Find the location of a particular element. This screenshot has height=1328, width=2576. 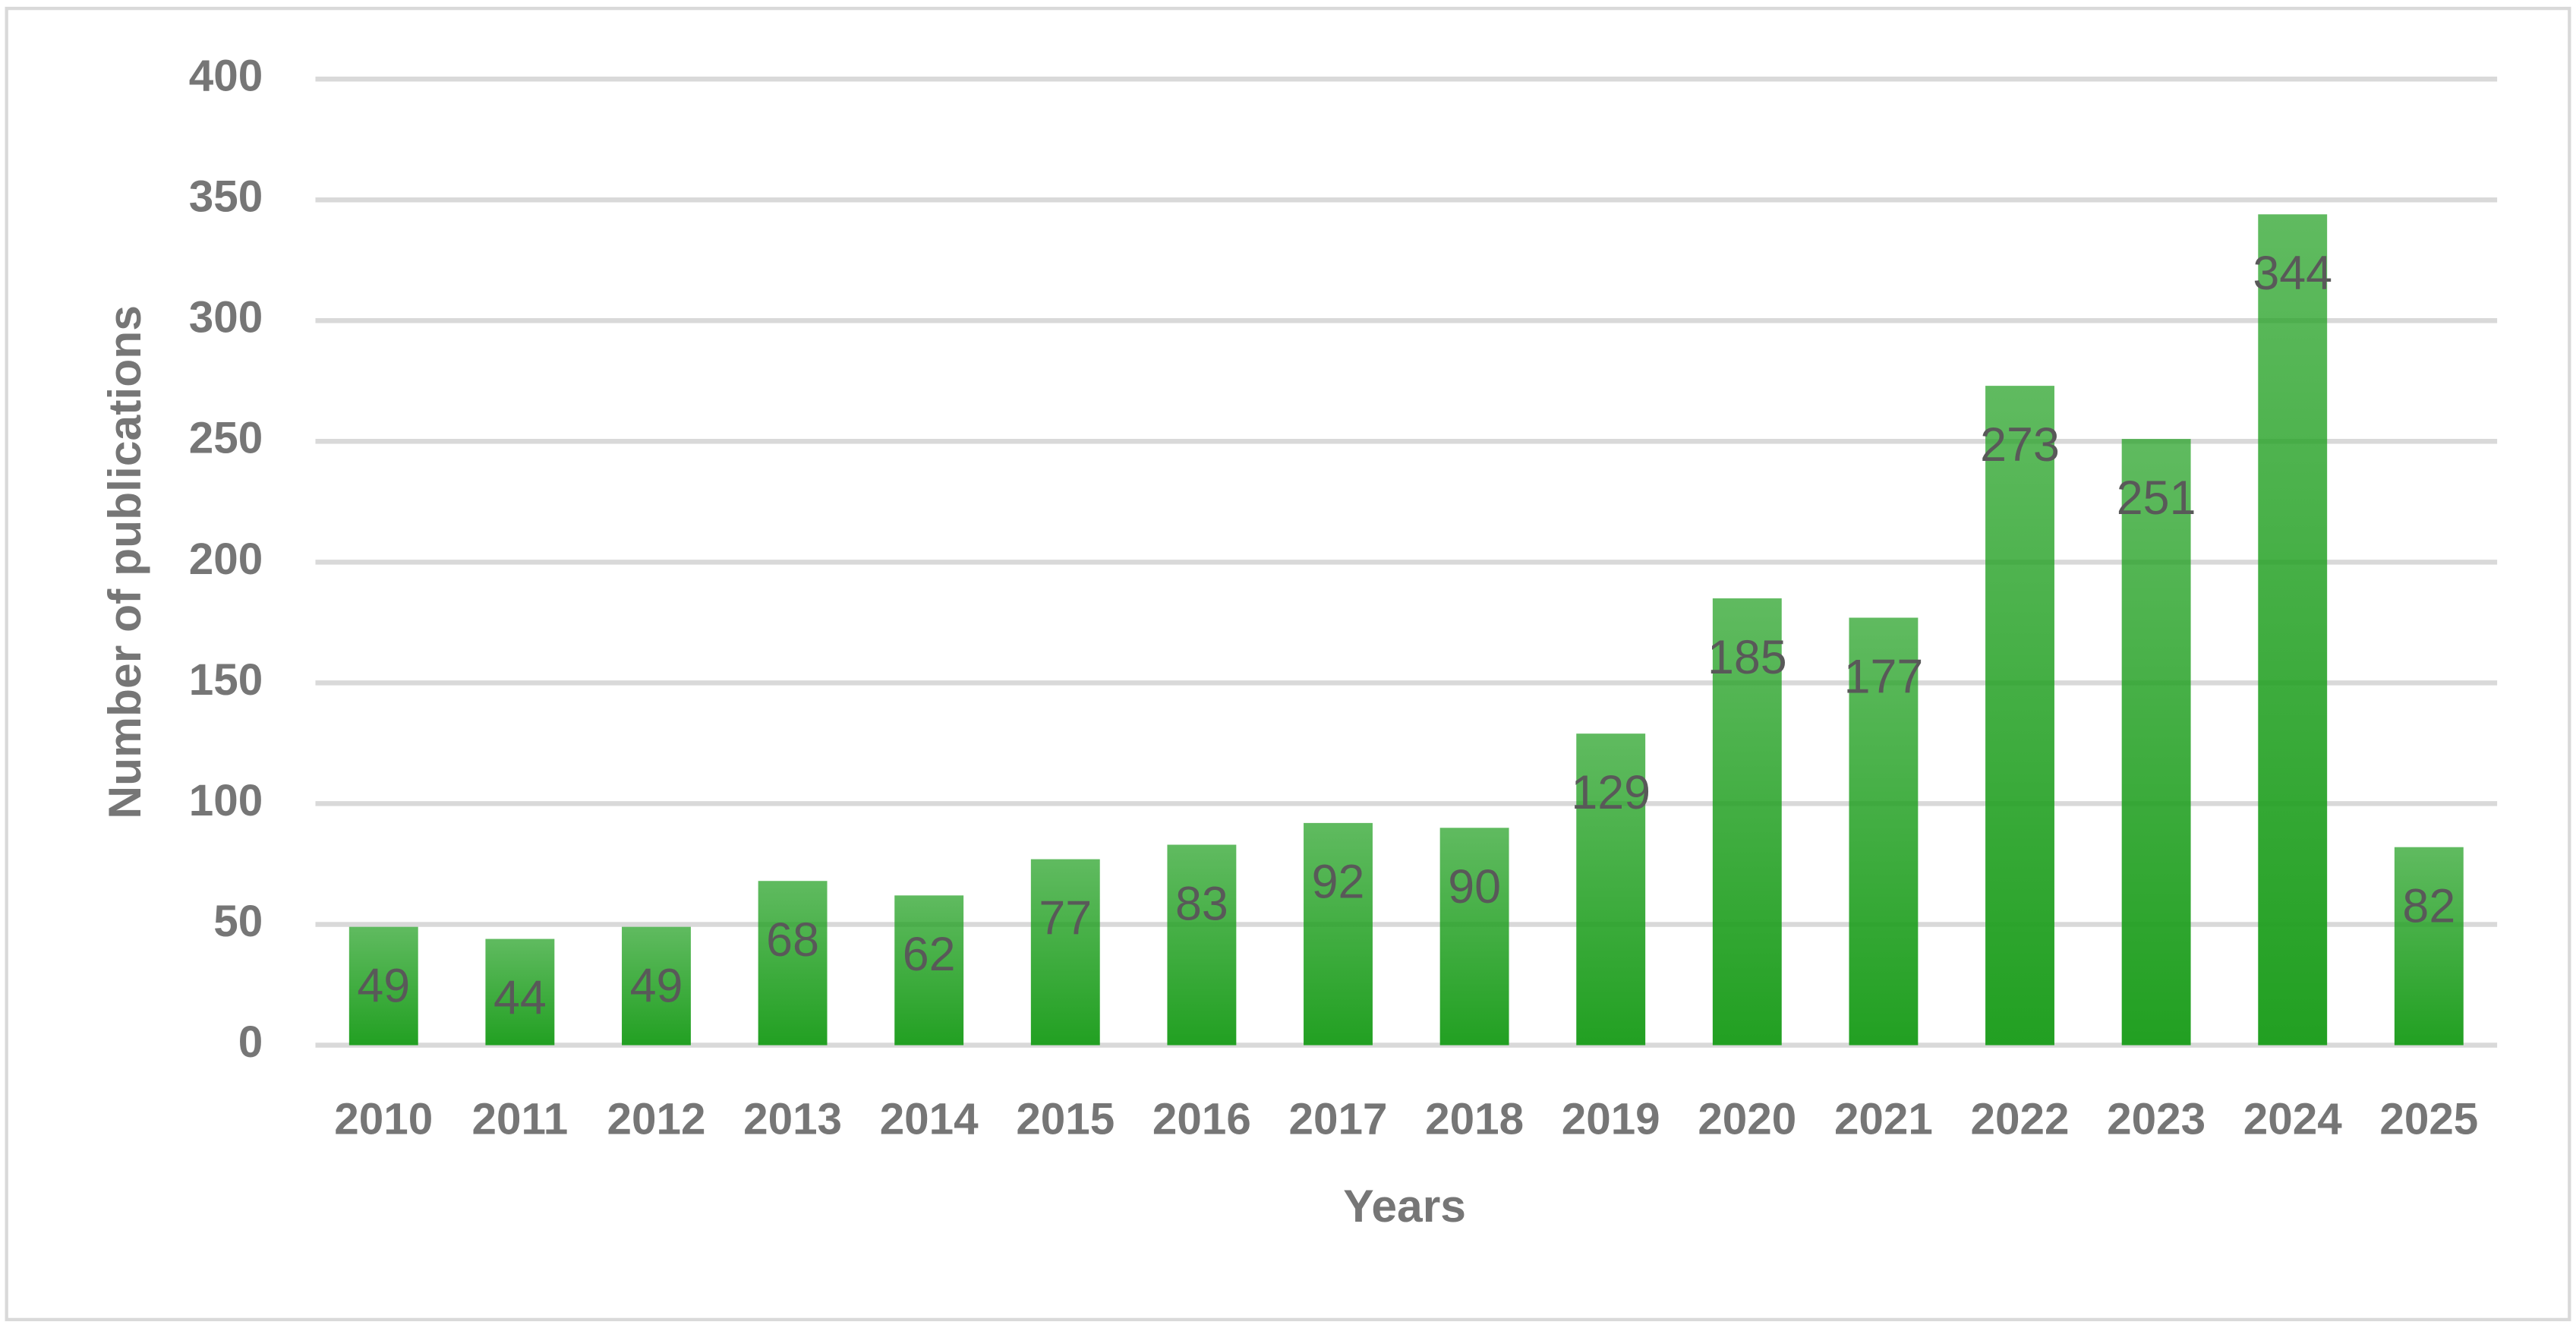

y-tick-label: 250 is located at coordinates (226, 439).